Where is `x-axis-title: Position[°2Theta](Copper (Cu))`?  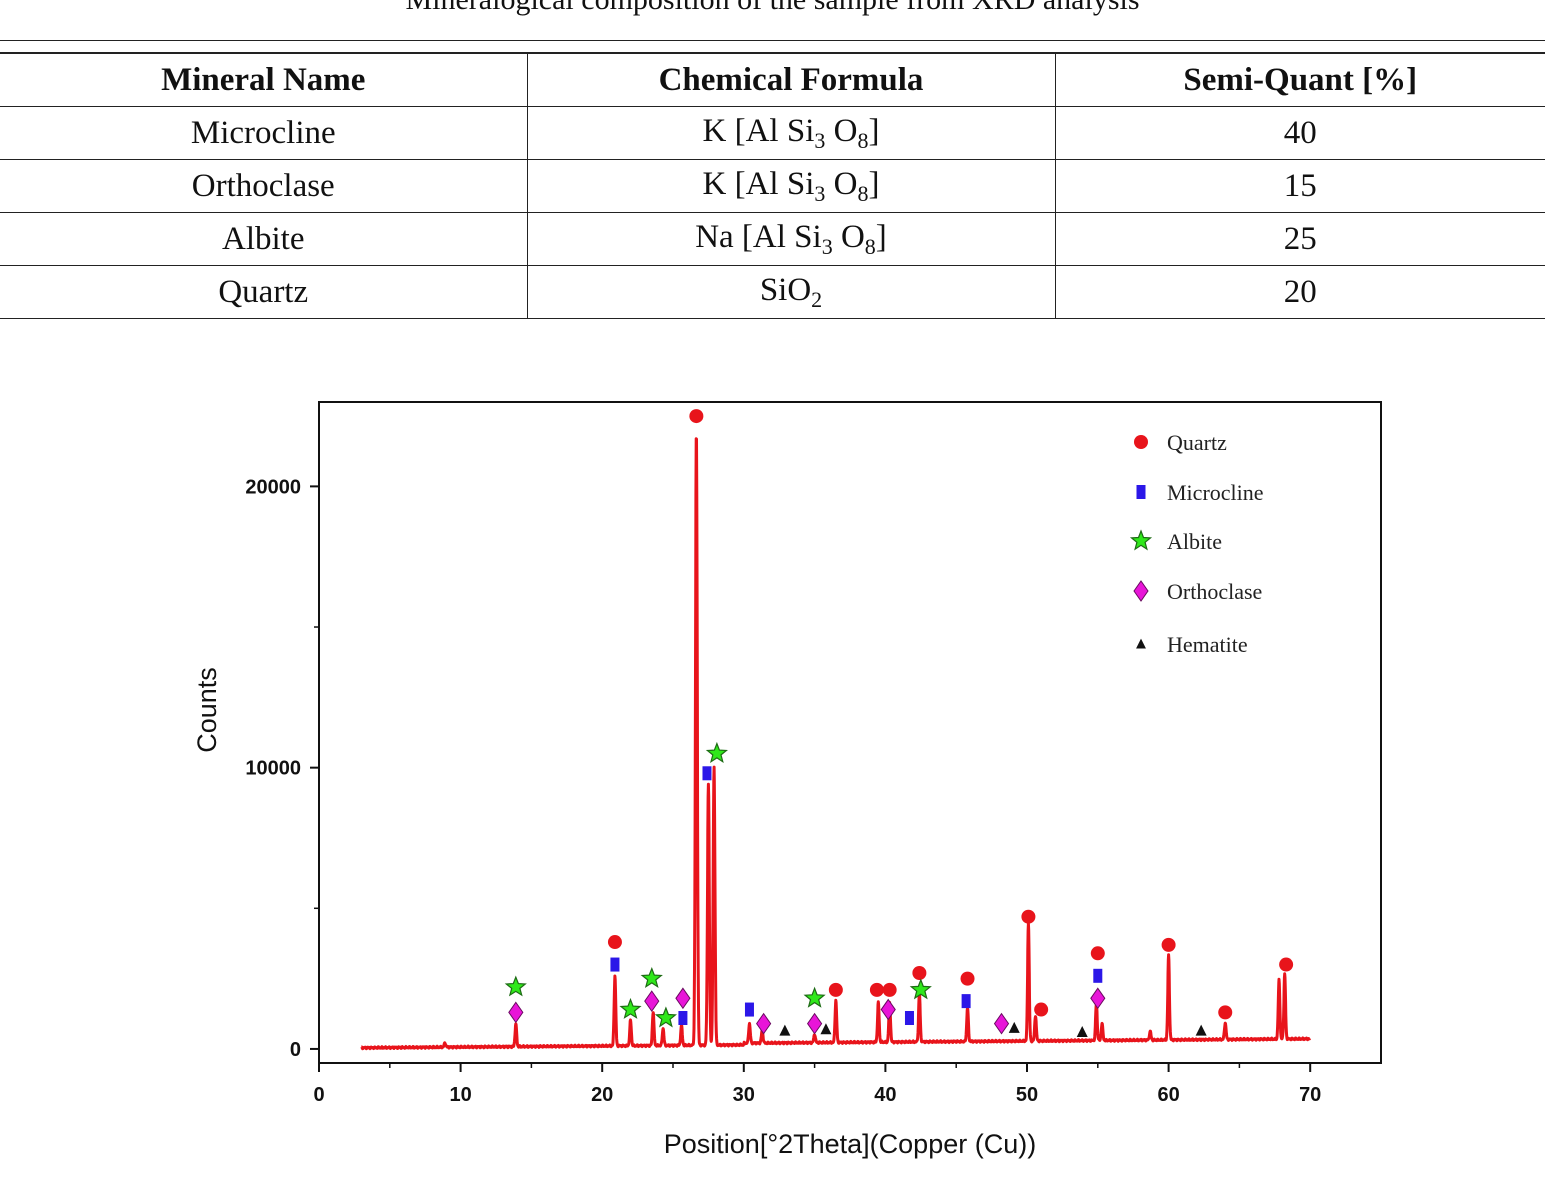
x-axis-title: Position[°2Theta](Copper (Cu)) is located at coordinates (850, 1144).